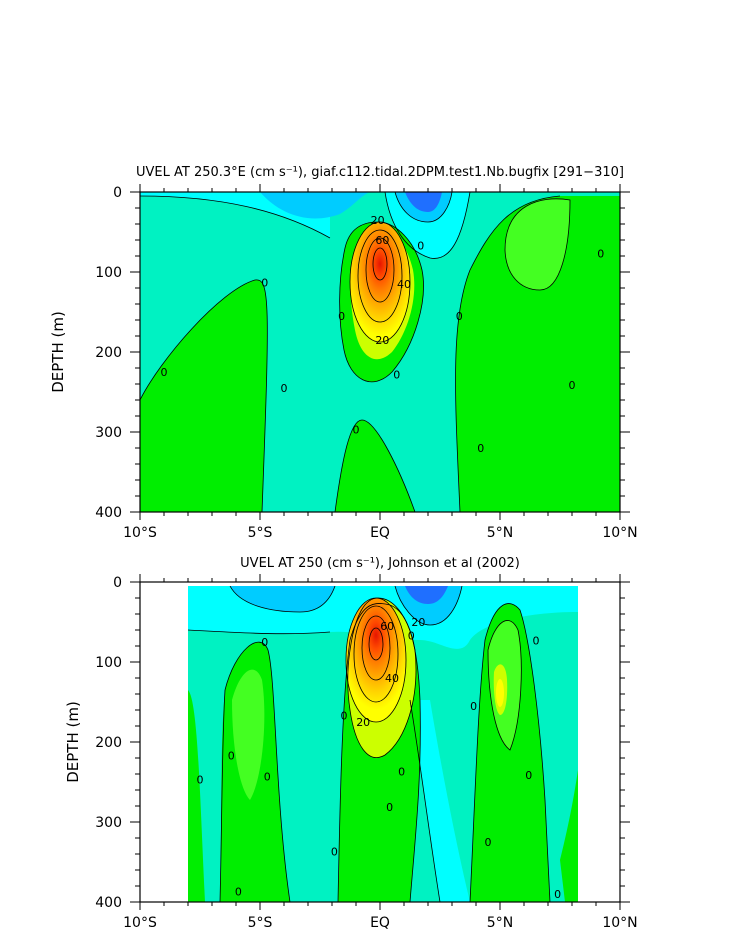  I want to click on panel1-y-axis-label: DEPTH (m), so click(58, 352).